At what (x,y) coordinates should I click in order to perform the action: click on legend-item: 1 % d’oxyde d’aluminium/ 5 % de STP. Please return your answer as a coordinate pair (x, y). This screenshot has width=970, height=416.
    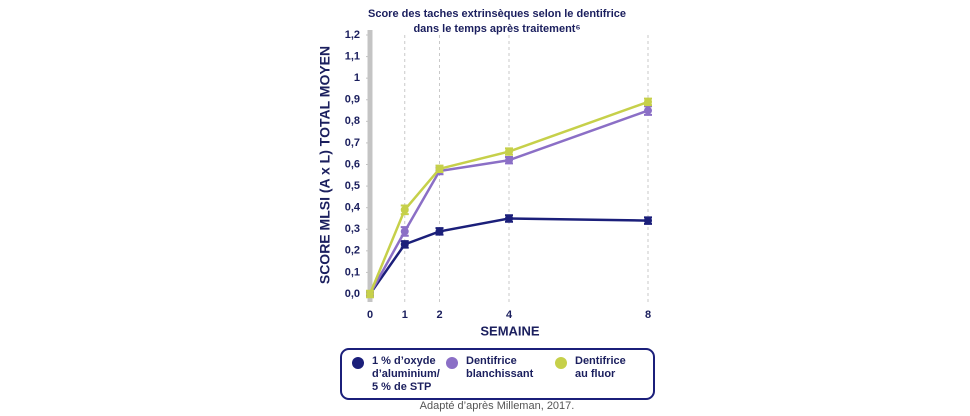
    Looking at the image, I should click on (396, 374).